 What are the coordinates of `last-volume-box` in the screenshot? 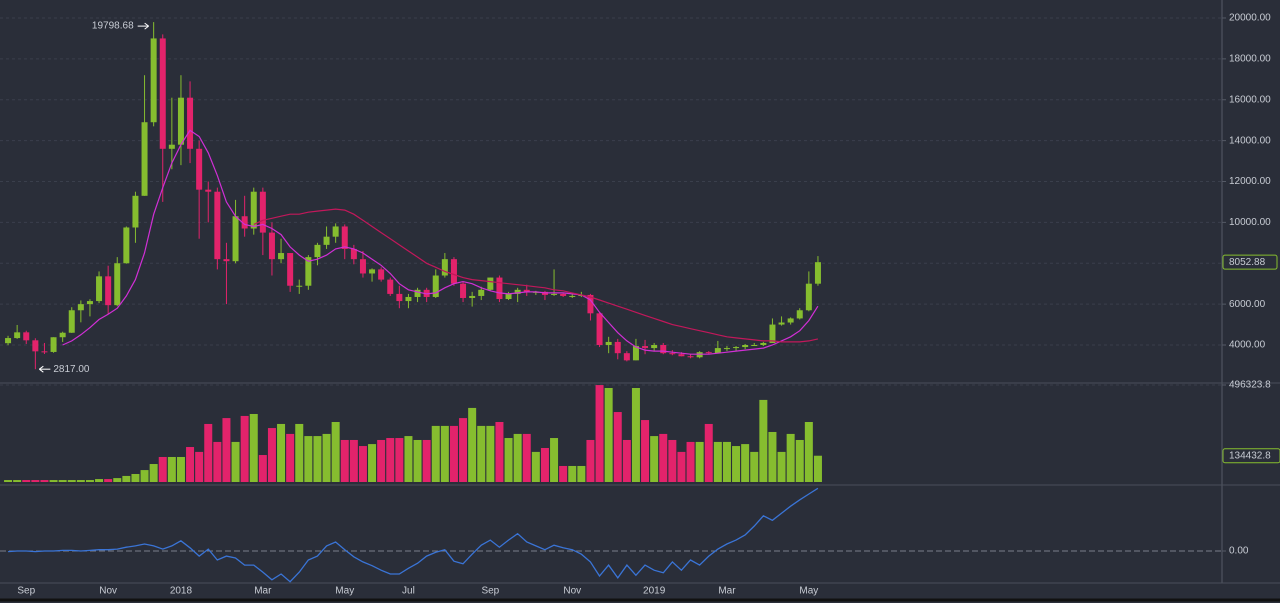 It's located at (1251, 456).